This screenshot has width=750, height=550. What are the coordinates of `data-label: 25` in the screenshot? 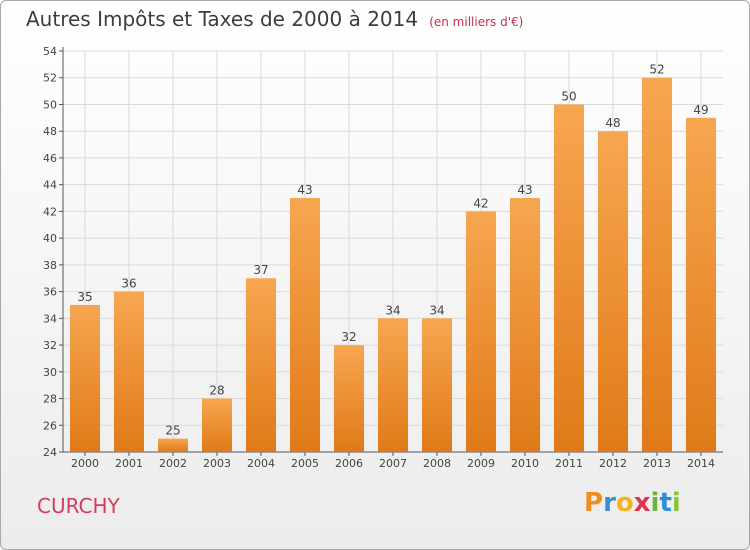 It's located at (172, 431).